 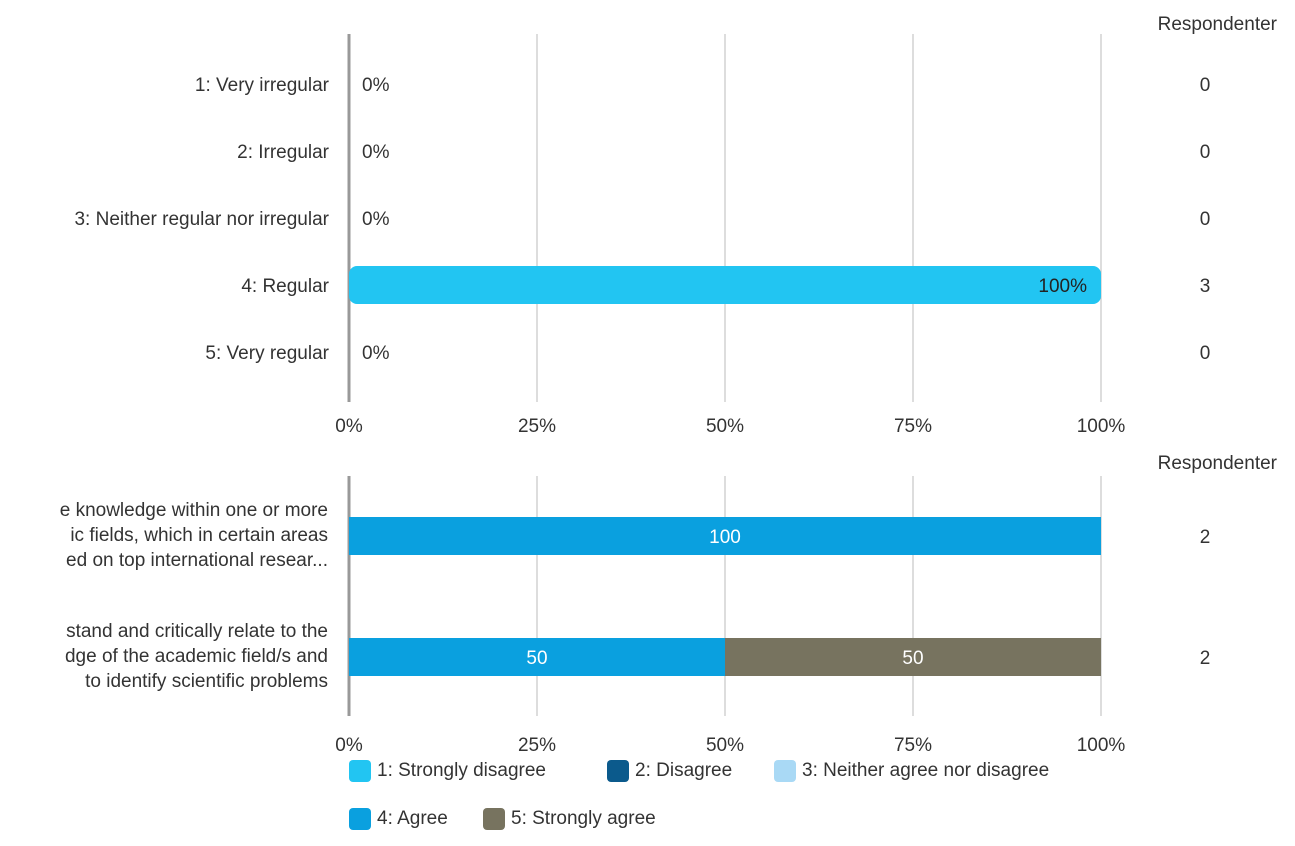 I want to click on respondents-count: 3, so click(x=1205, y=286).